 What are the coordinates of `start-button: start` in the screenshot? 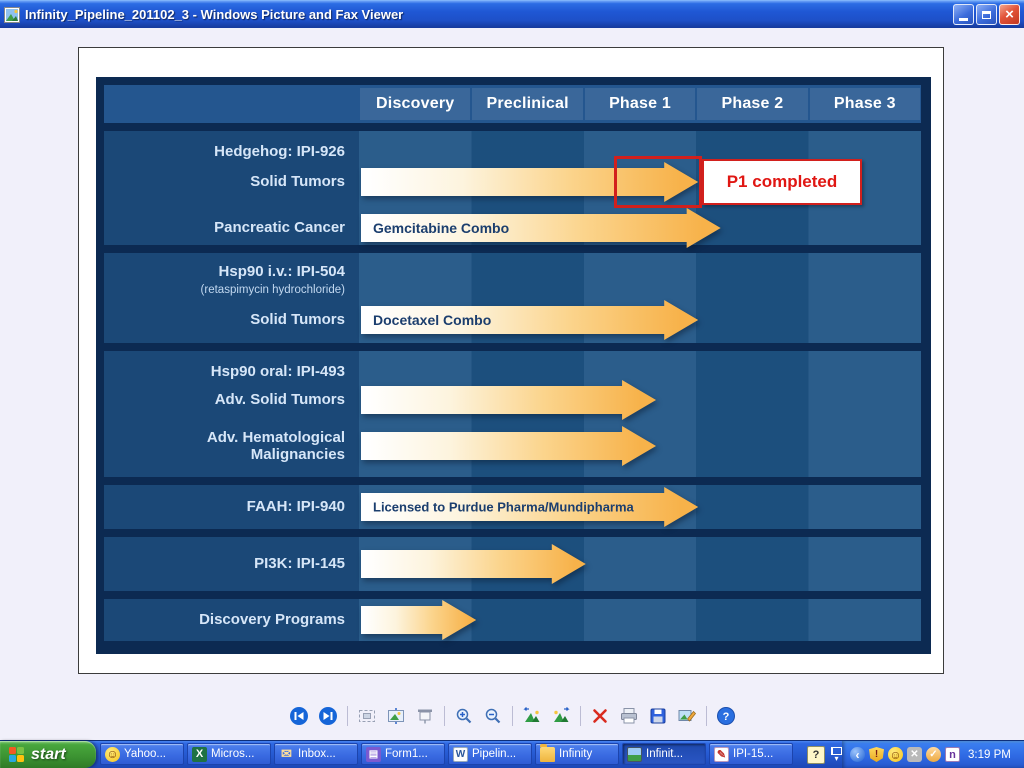 It's located at (48, 754).